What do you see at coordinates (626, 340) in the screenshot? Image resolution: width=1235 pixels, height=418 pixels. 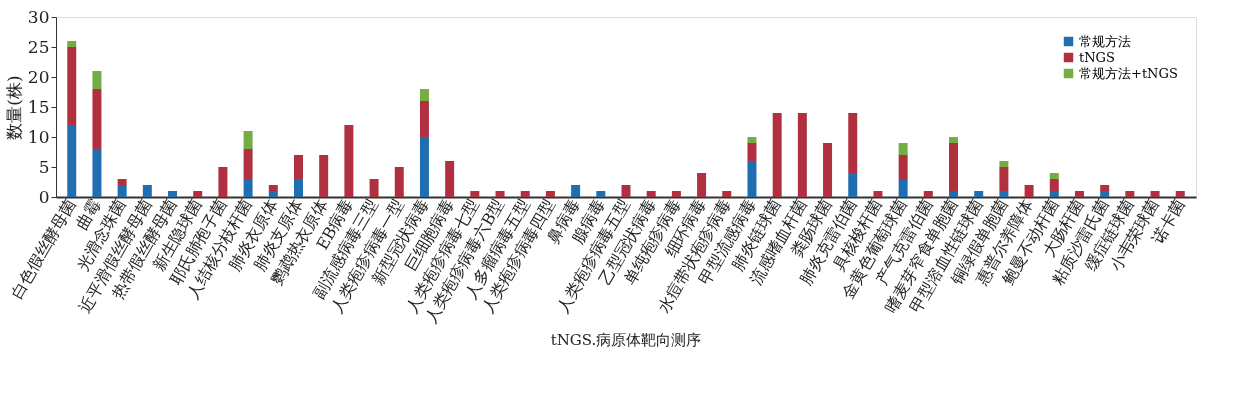 I see `text: tNGS.病原体靶向测序` at bounding box center [626, 340].